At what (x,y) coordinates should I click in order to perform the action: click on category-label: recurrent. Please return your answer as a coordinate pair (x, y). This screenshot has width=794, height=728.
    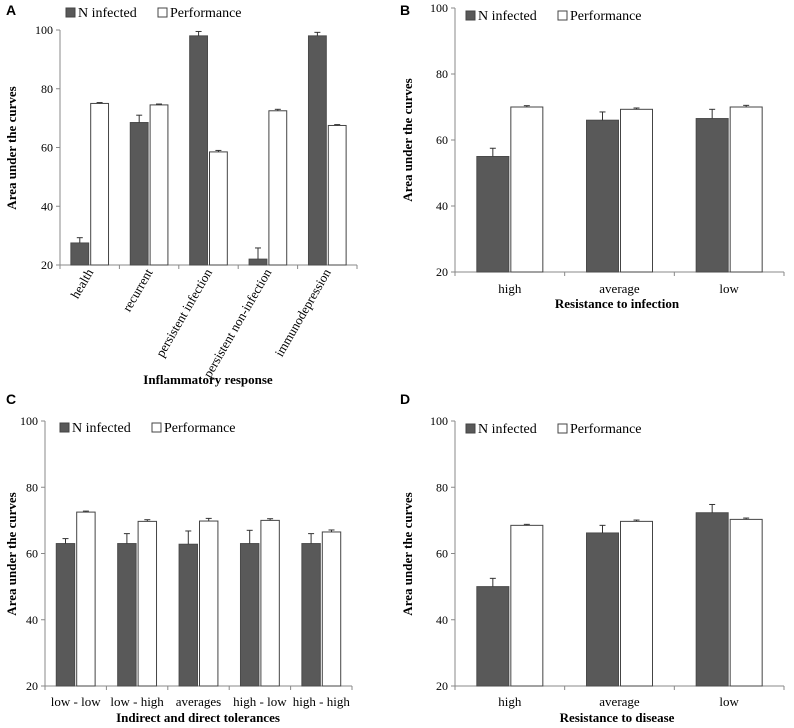
    Looking at the image, I should click on (137, 290).